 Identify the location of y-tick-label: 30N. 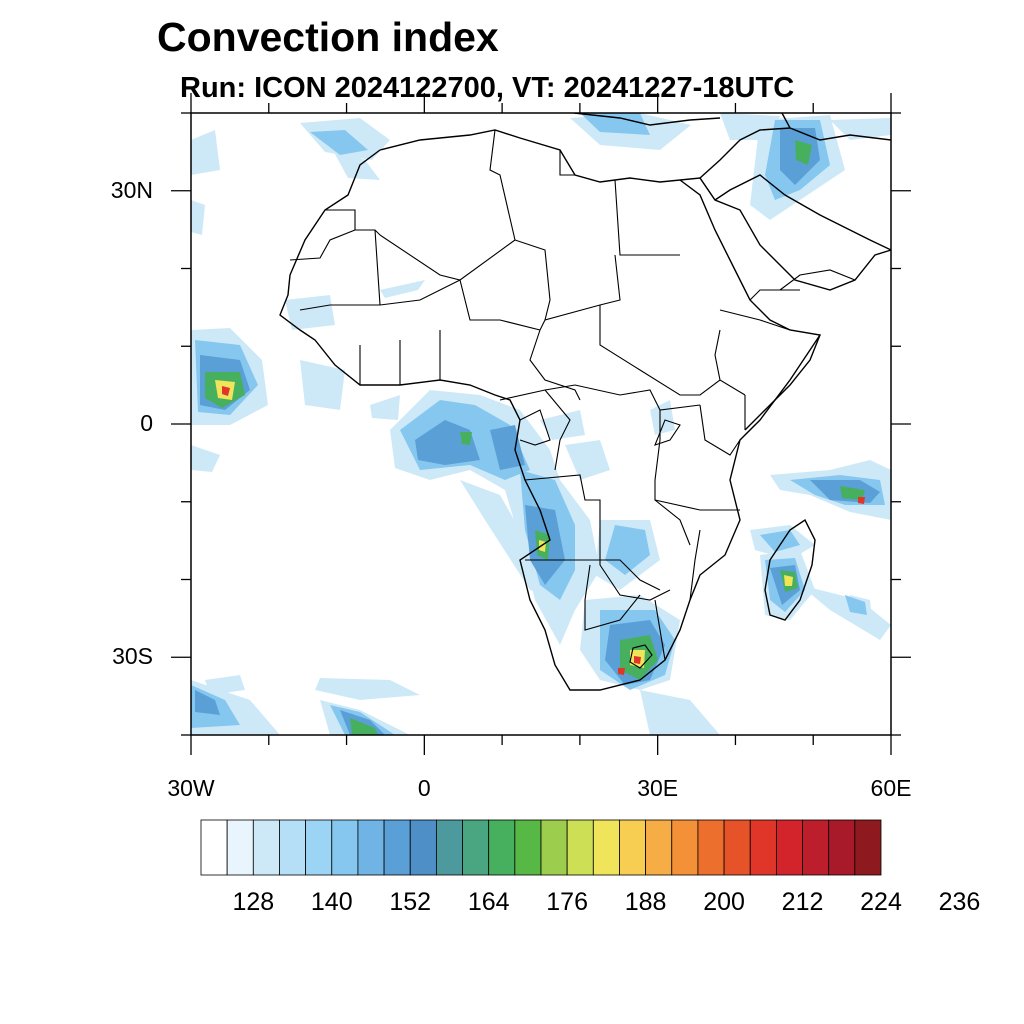
(131, 189).